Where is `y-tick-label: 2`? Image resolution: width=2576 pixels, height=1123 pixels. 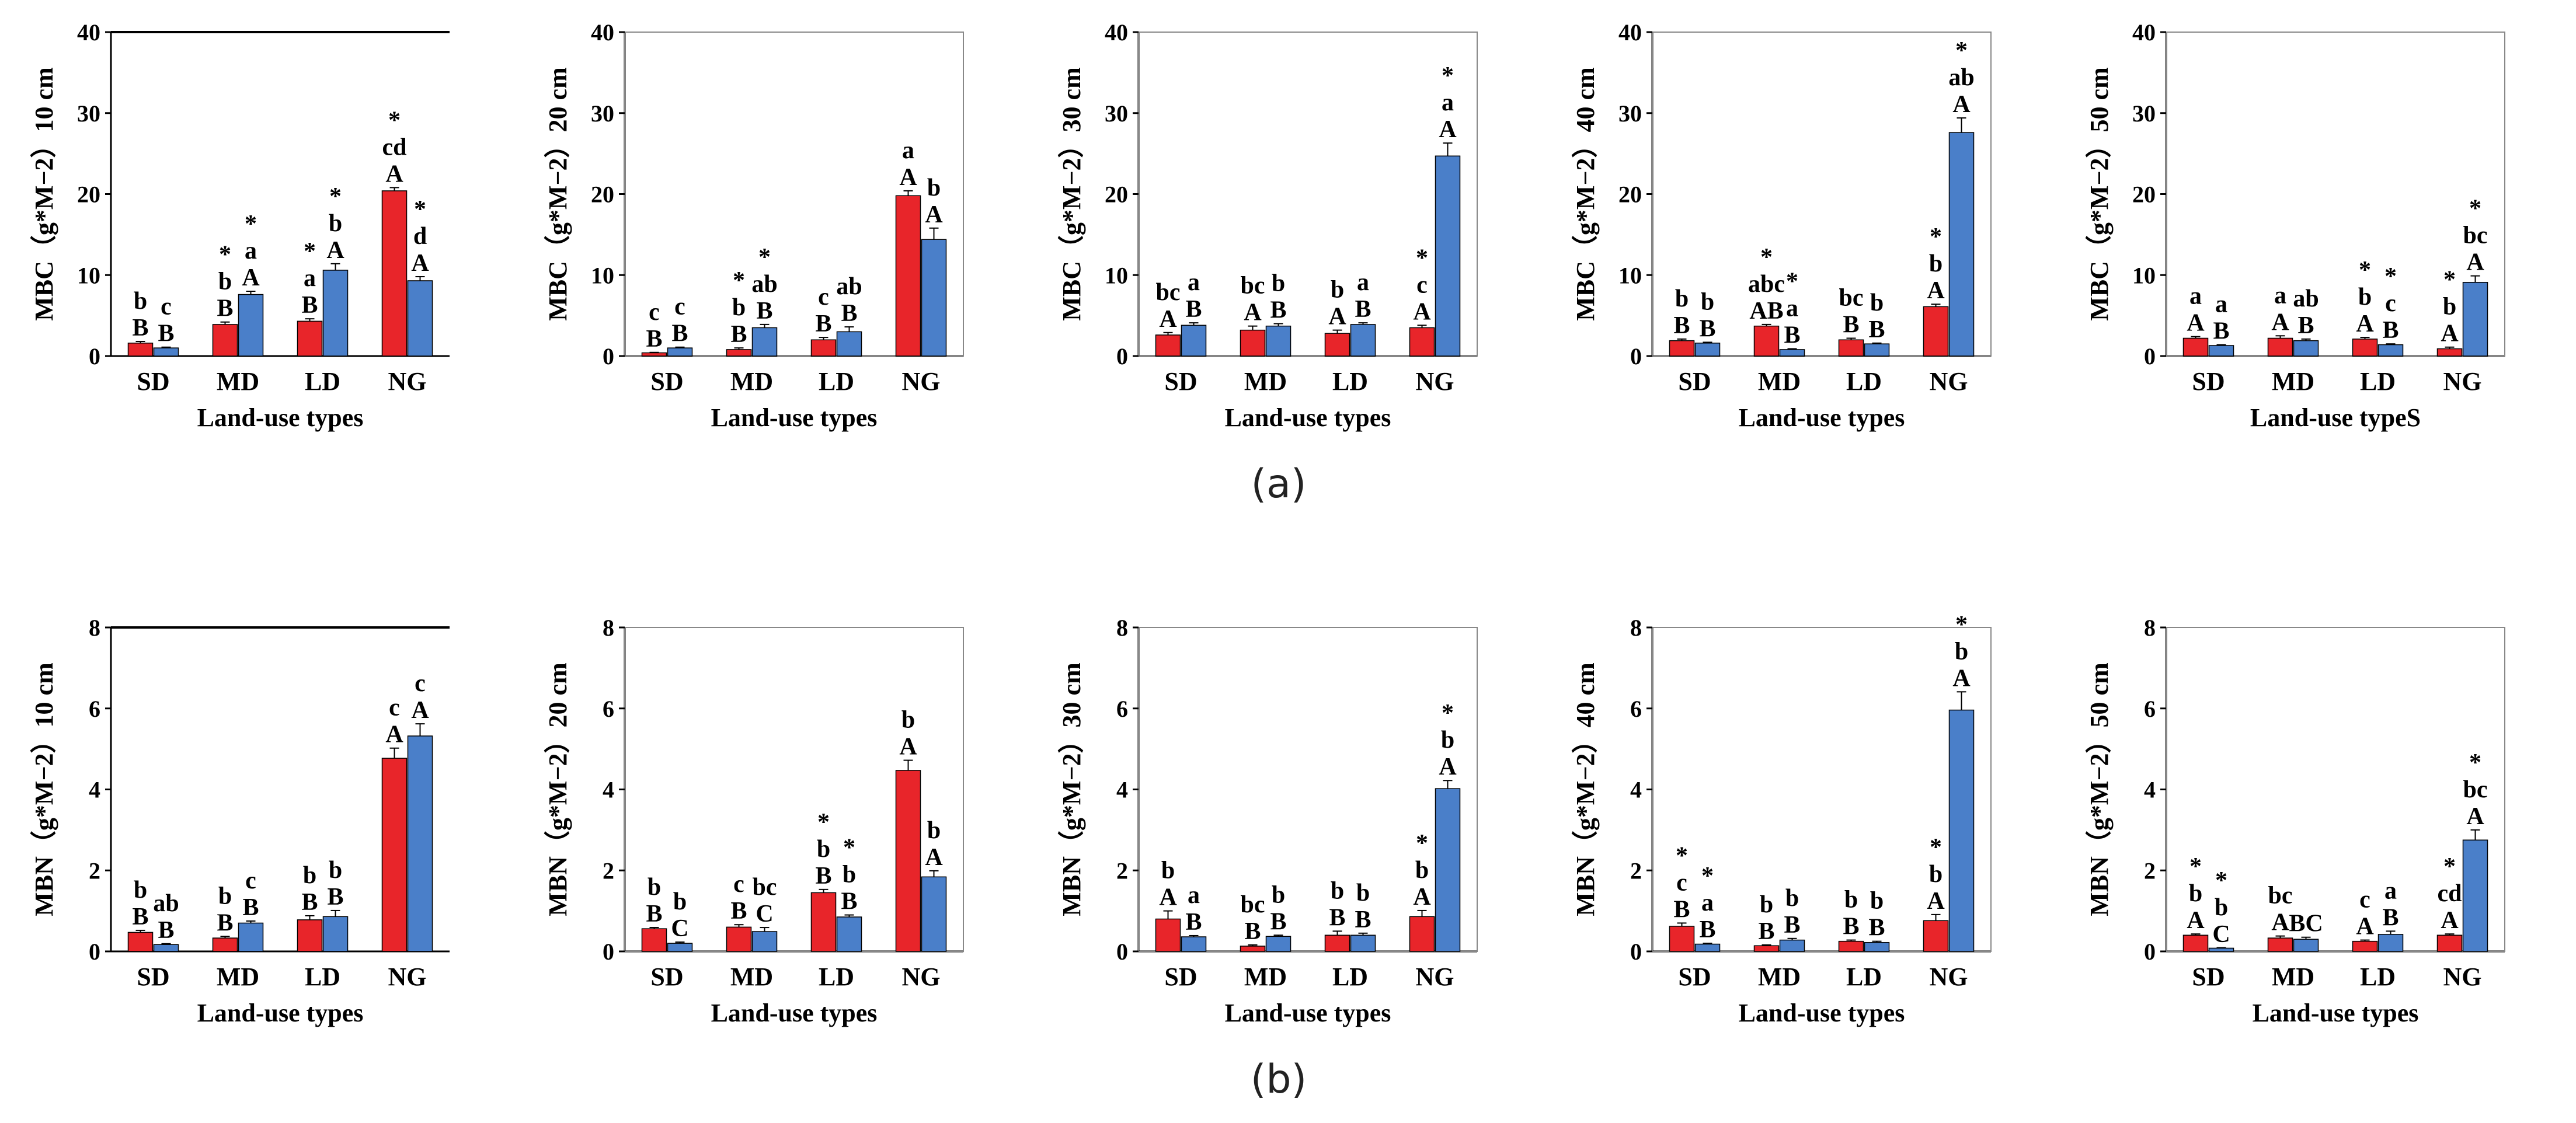 y-tick-label: 2 is located at coordinates (608, 870).